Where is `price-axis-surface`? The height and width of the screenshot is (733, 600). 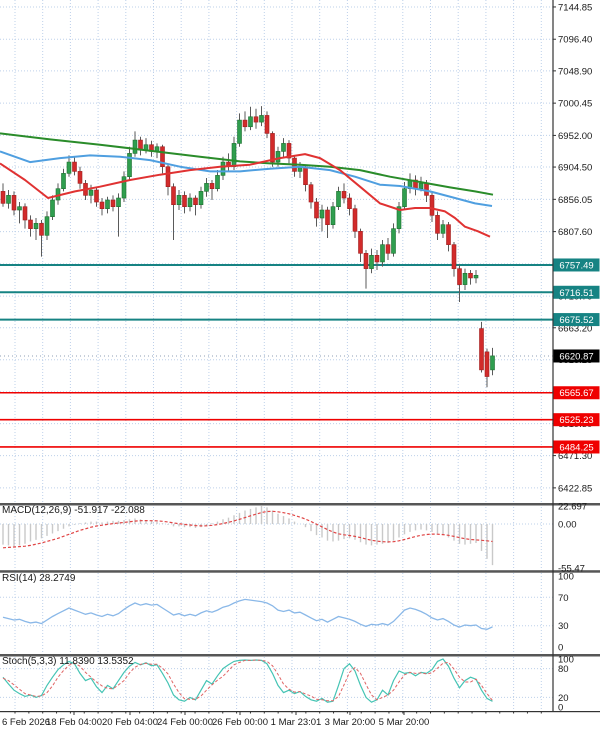
price-axis-surface is located at coordinates (576, 355).